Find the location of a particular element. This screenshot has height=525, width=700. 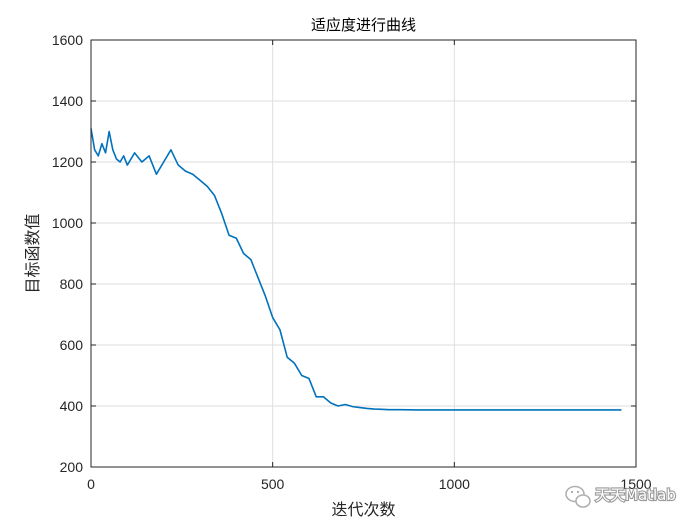

x-tick-label: 1500 is located at coordinates (635, 484).